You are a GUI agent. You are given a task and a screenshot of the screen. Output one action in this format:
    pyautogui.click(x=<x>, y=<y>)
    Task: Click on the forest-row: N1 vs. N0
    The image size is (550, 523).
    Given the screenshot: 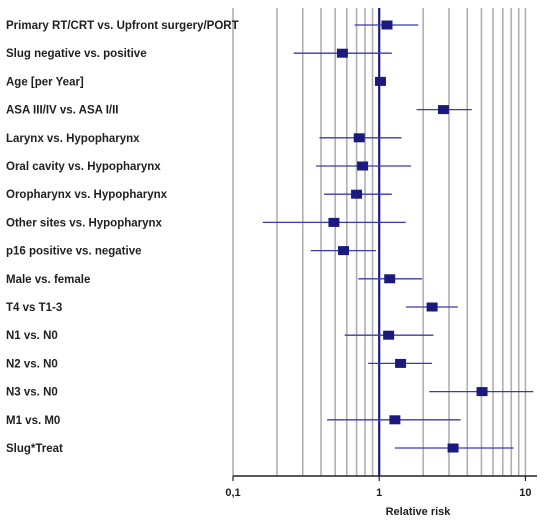 What is the action you would take?
    pyautogui.click(x=220, y=336)
    